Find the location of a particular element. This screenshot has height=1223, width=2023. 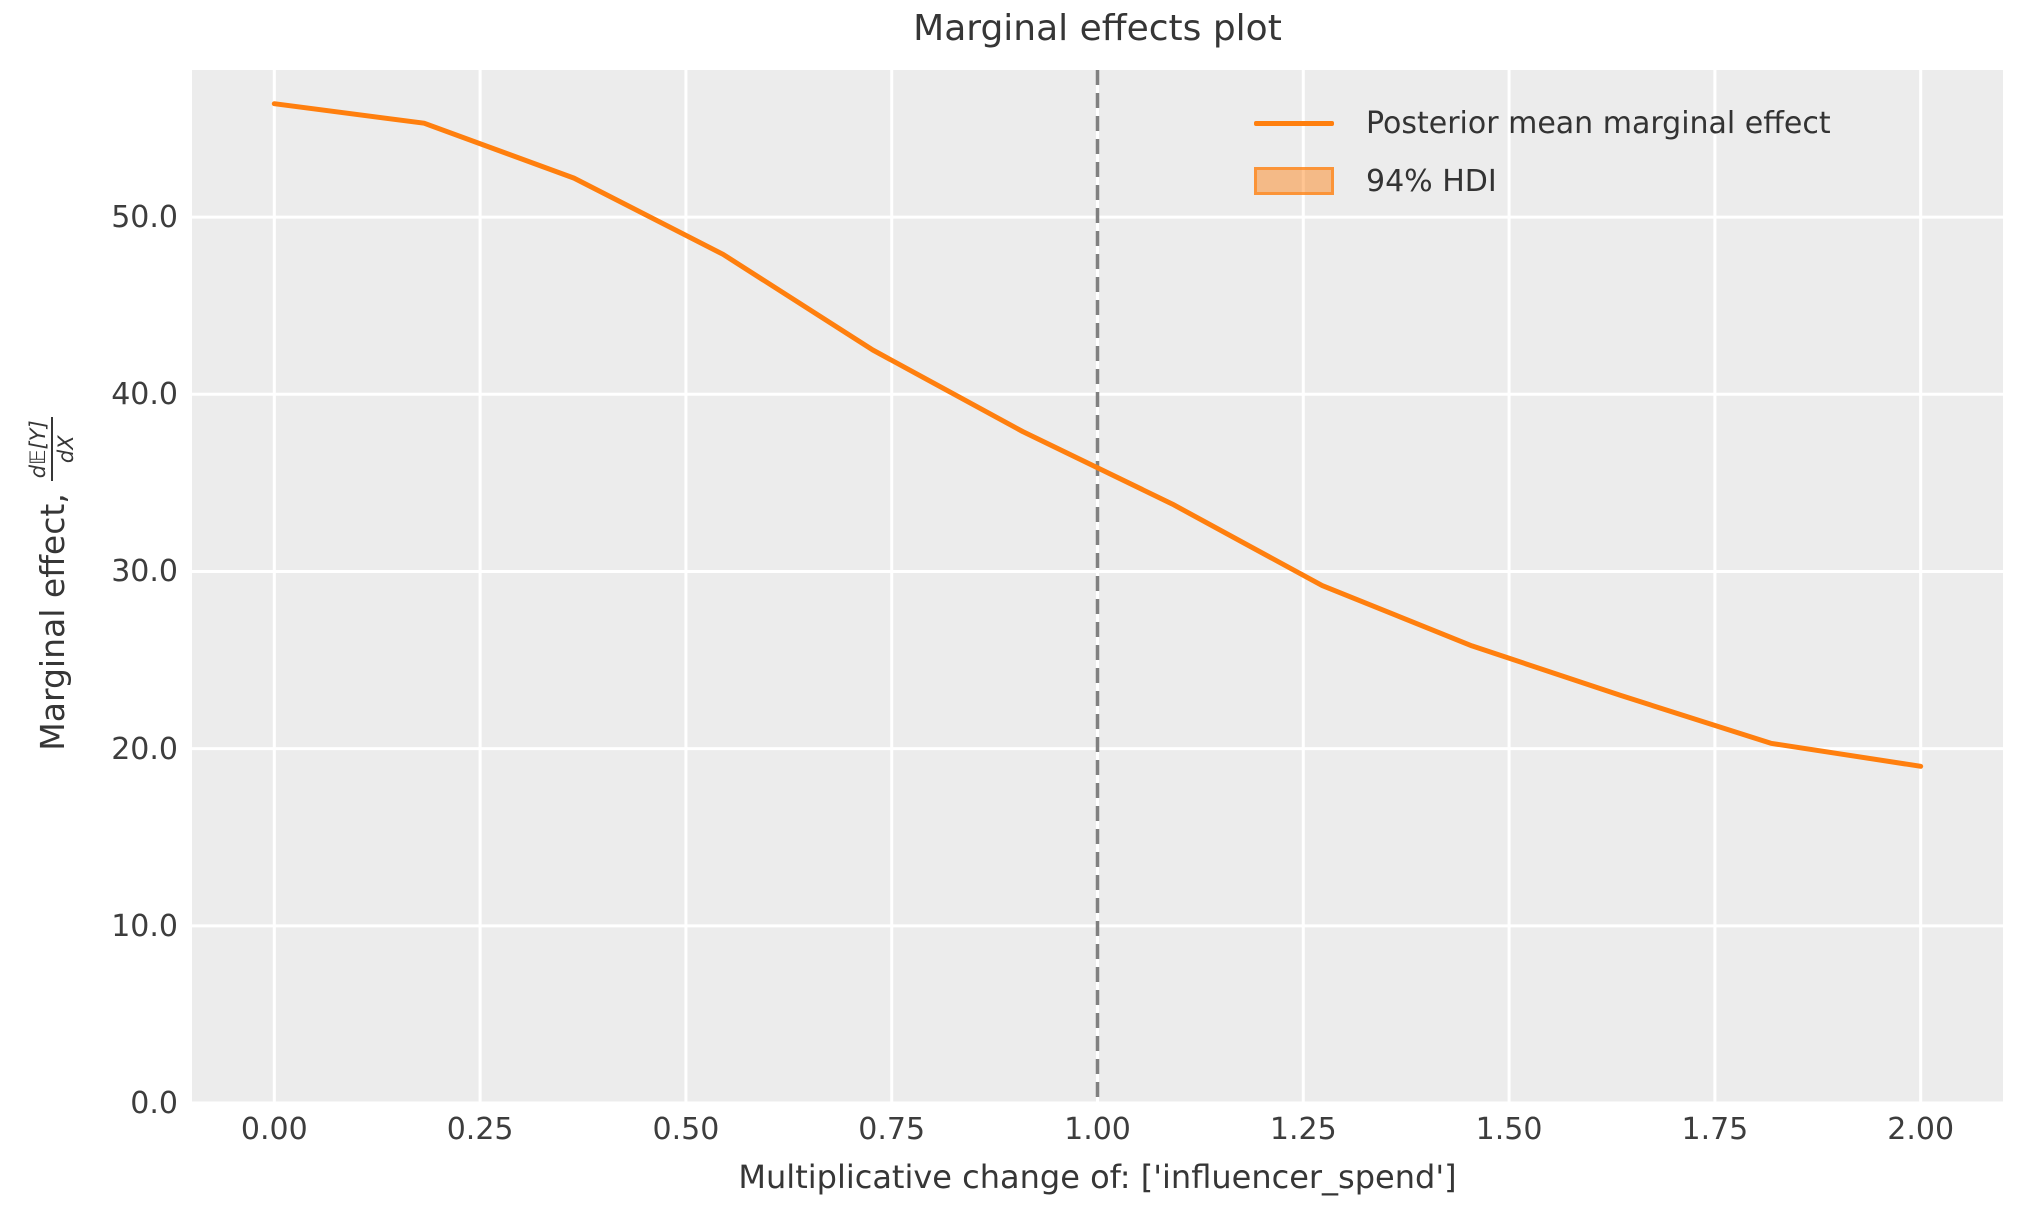

legend-item-mean: Posterior mean marginal effect is located at coordinates (1542, 123).